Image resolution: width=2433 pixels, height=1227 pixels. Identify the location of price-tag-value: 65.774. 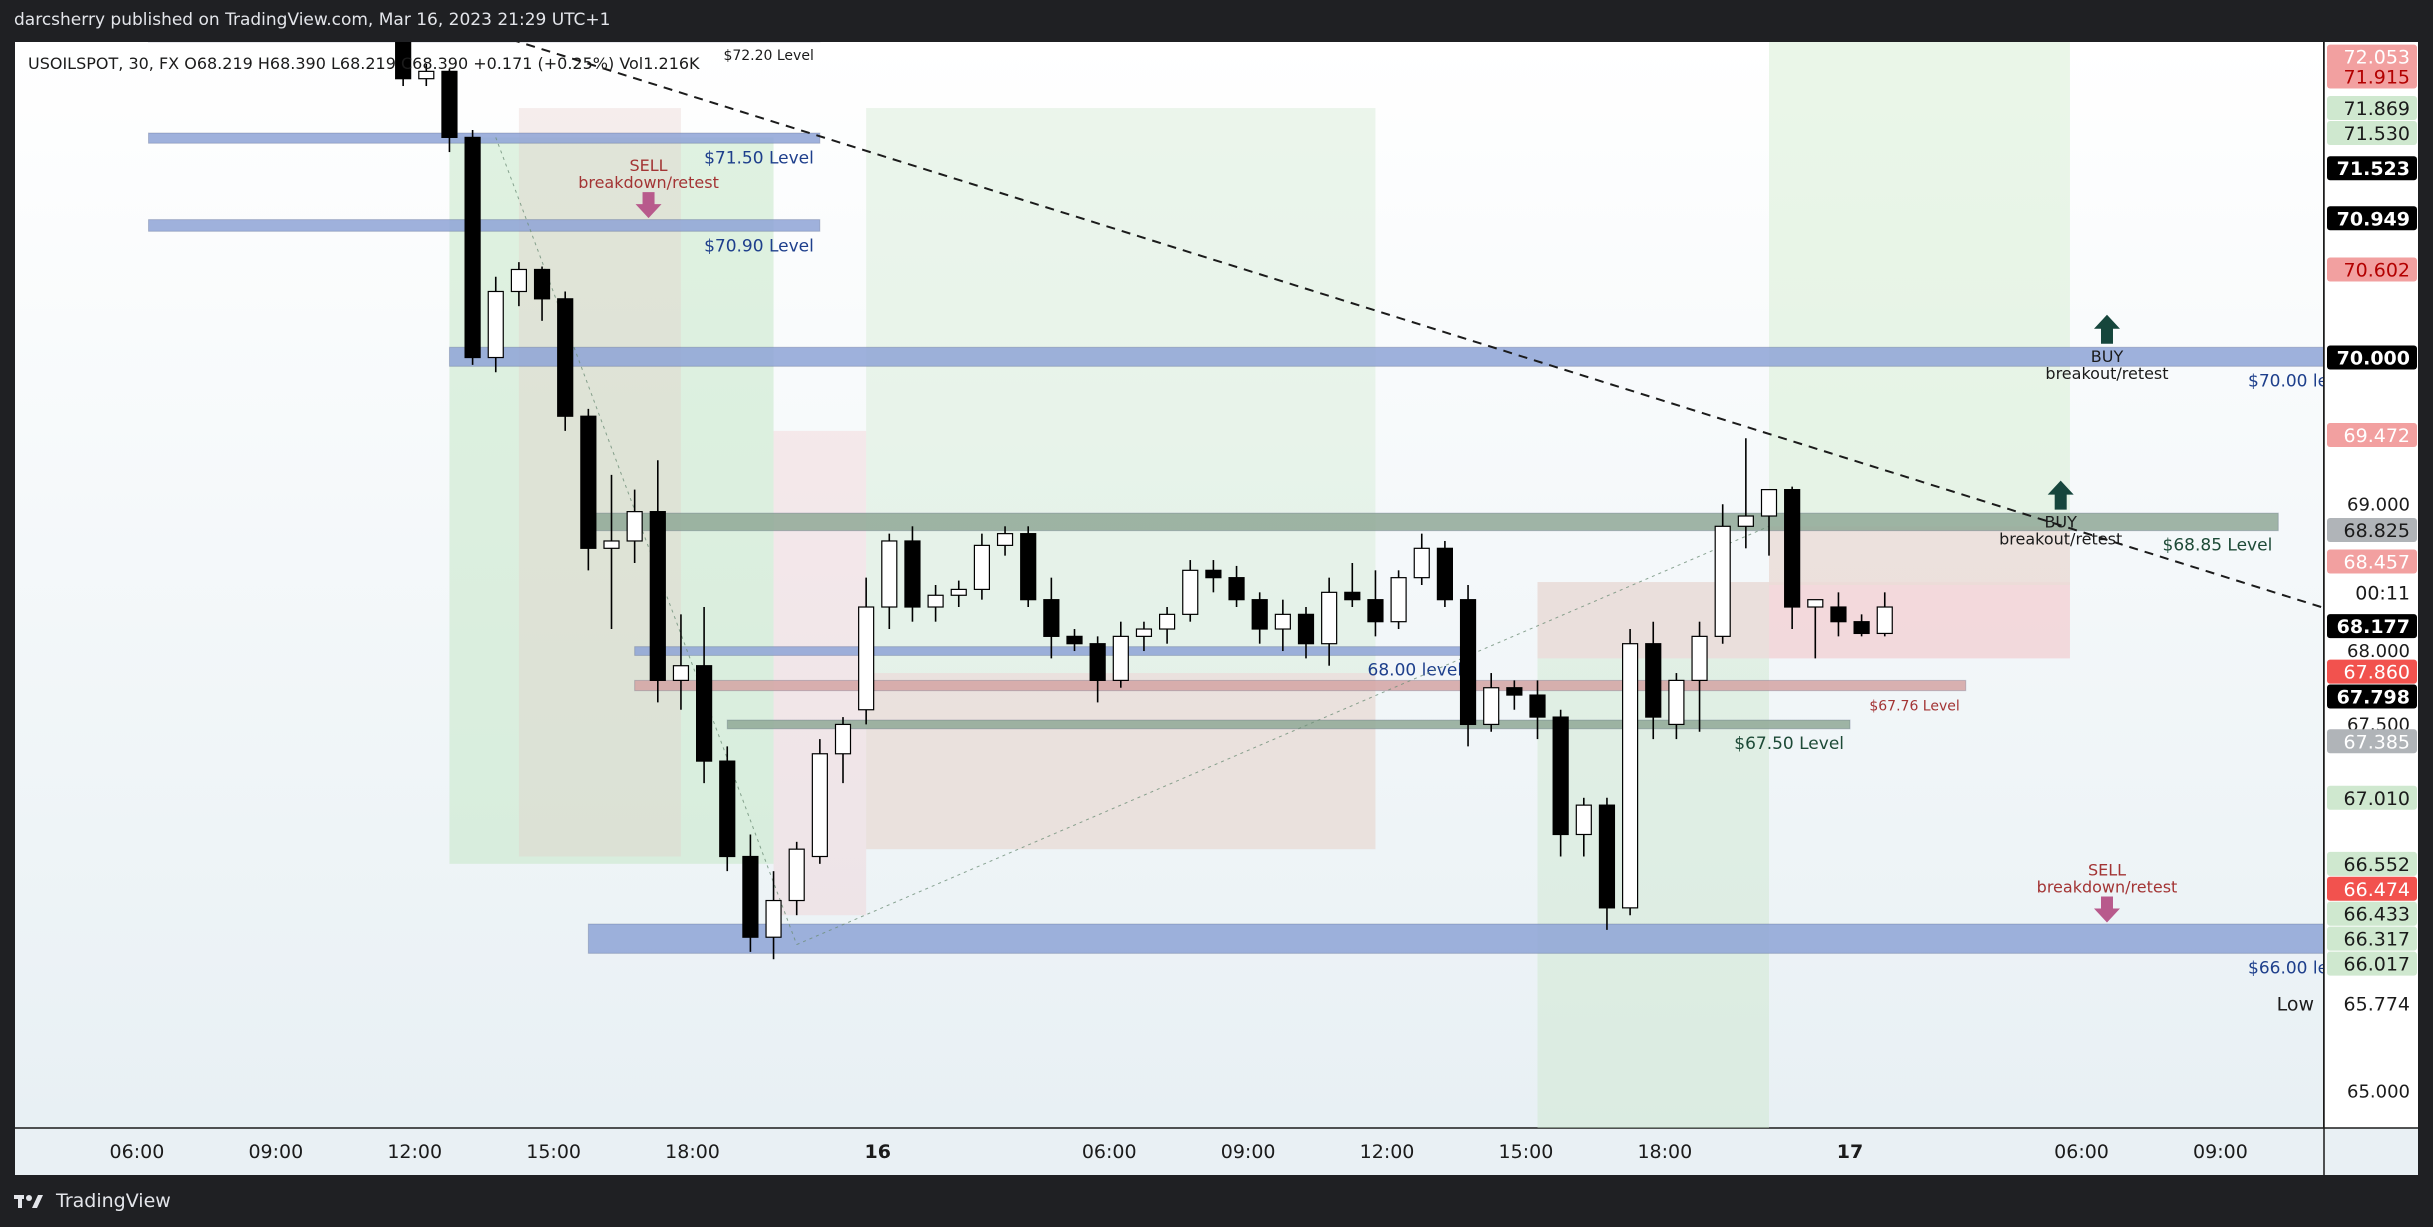
(2377, 1004).